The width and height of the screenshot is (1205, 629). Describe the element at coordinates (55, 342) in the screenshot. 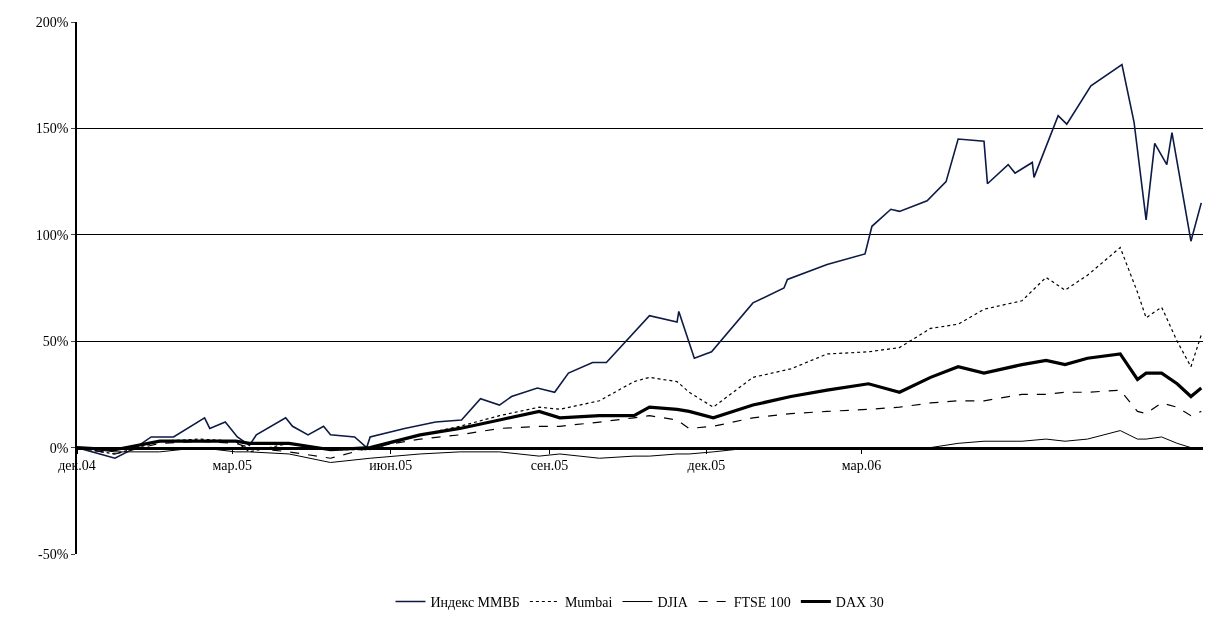

I see `y-tick-label: 50%` at that location.